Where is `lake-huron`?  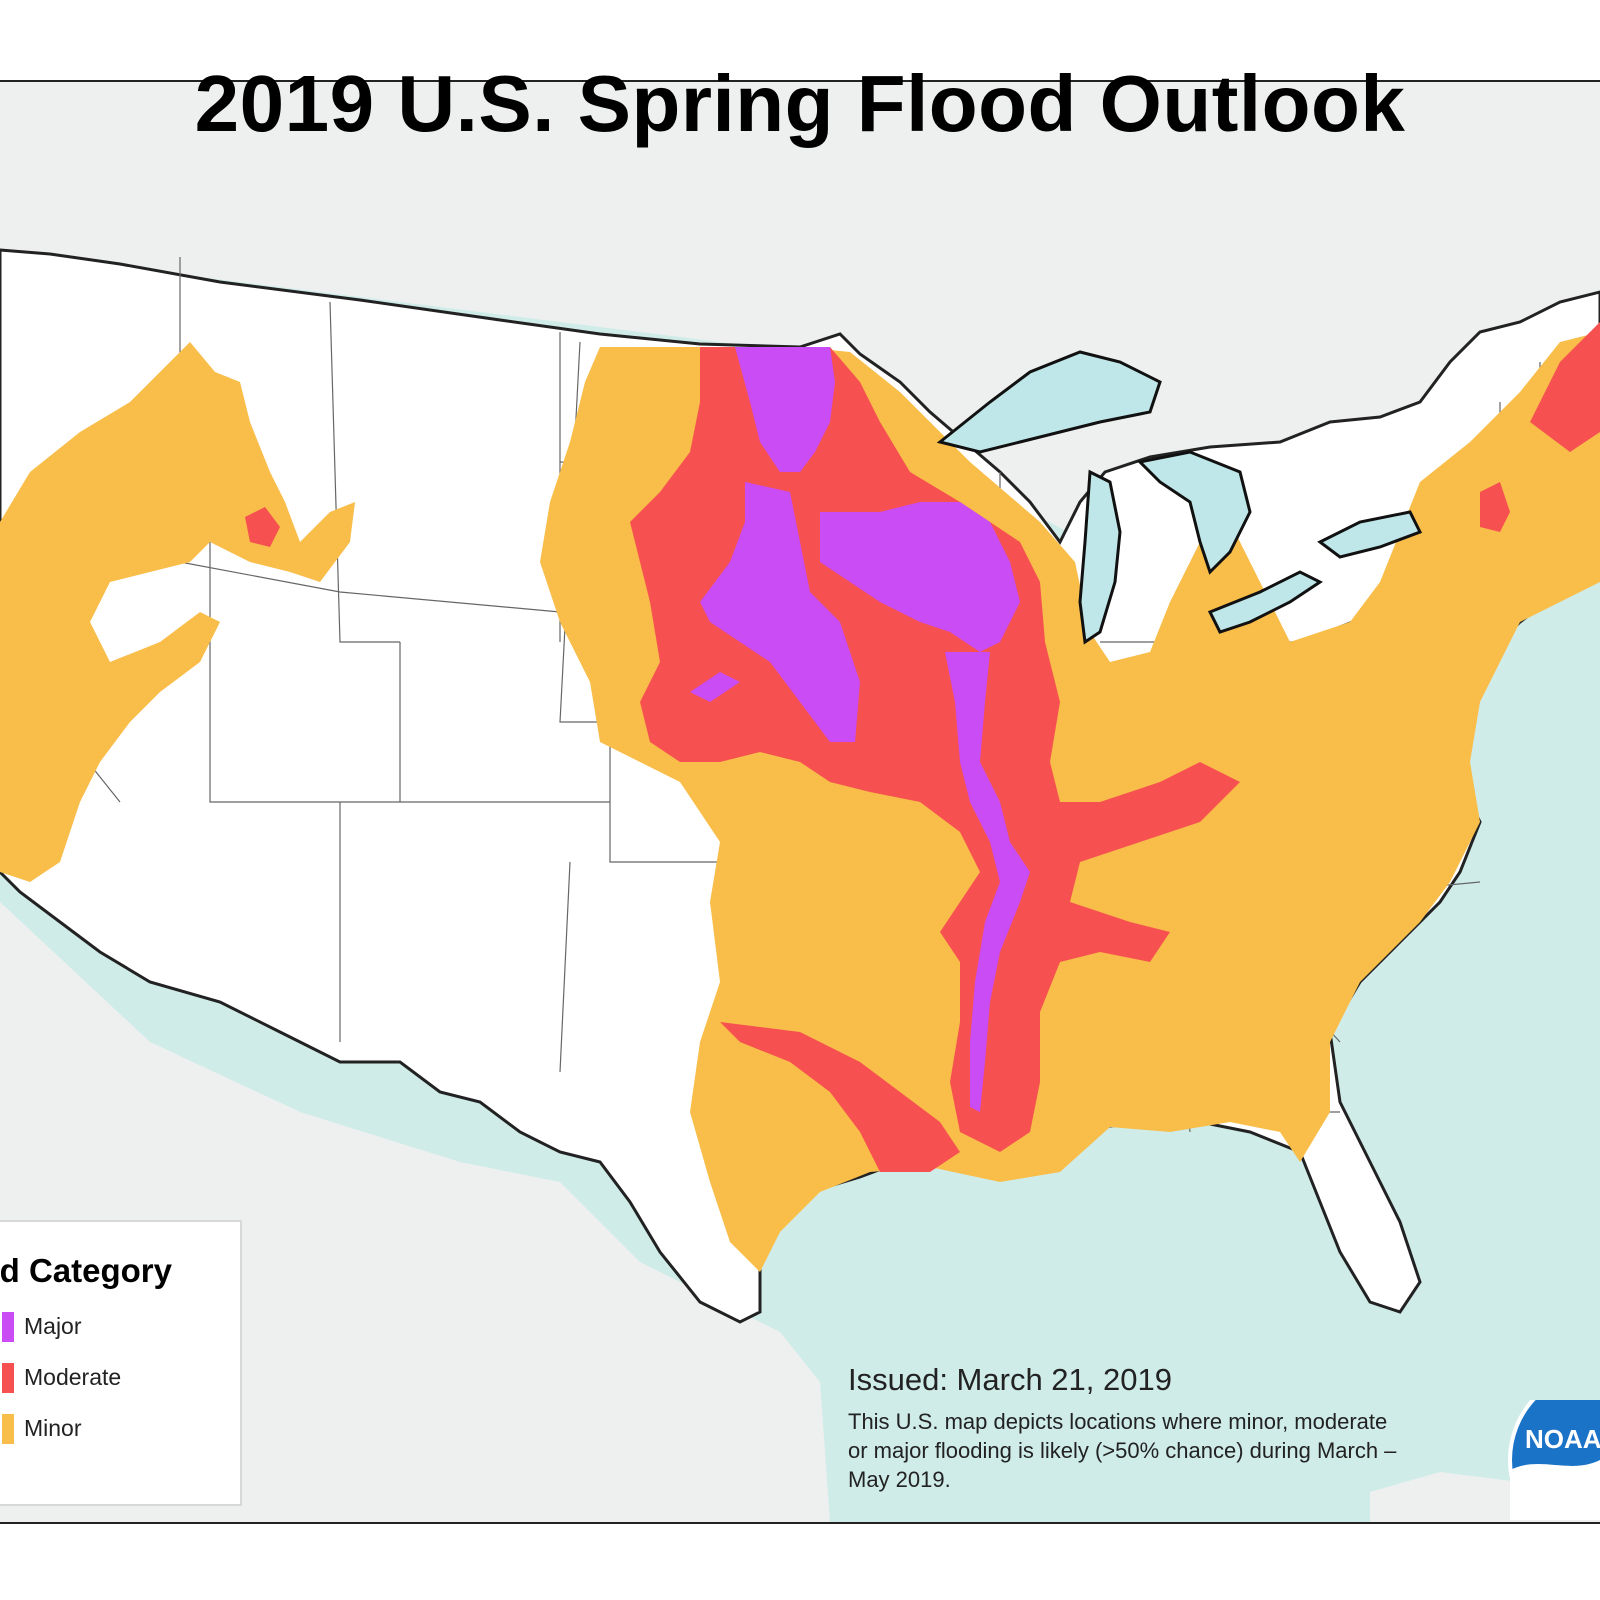
lake-huron is located at coordinates (1194, 512).